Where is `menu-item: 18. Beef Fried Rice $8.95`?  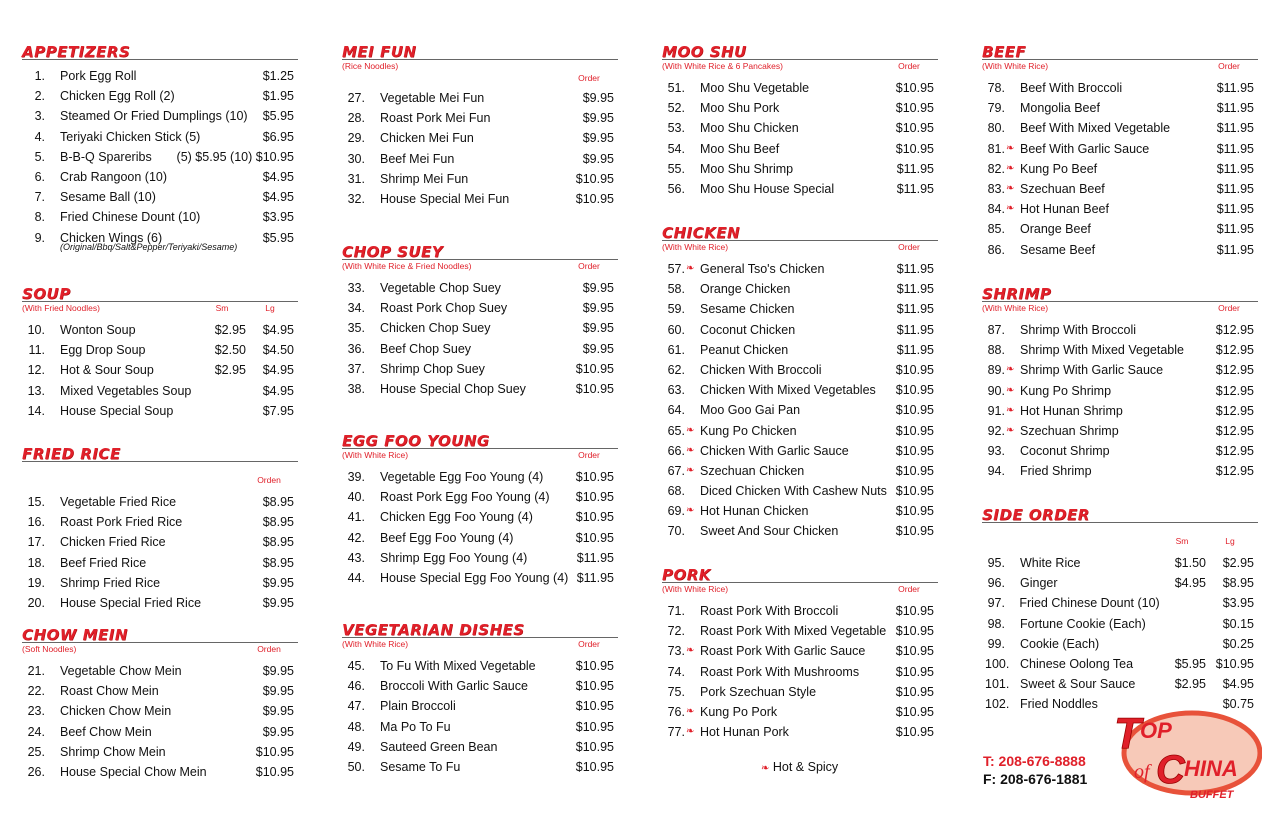
menu-item: 18. Beef Fried Rice $8.95 is located at coordinates (160, 563).